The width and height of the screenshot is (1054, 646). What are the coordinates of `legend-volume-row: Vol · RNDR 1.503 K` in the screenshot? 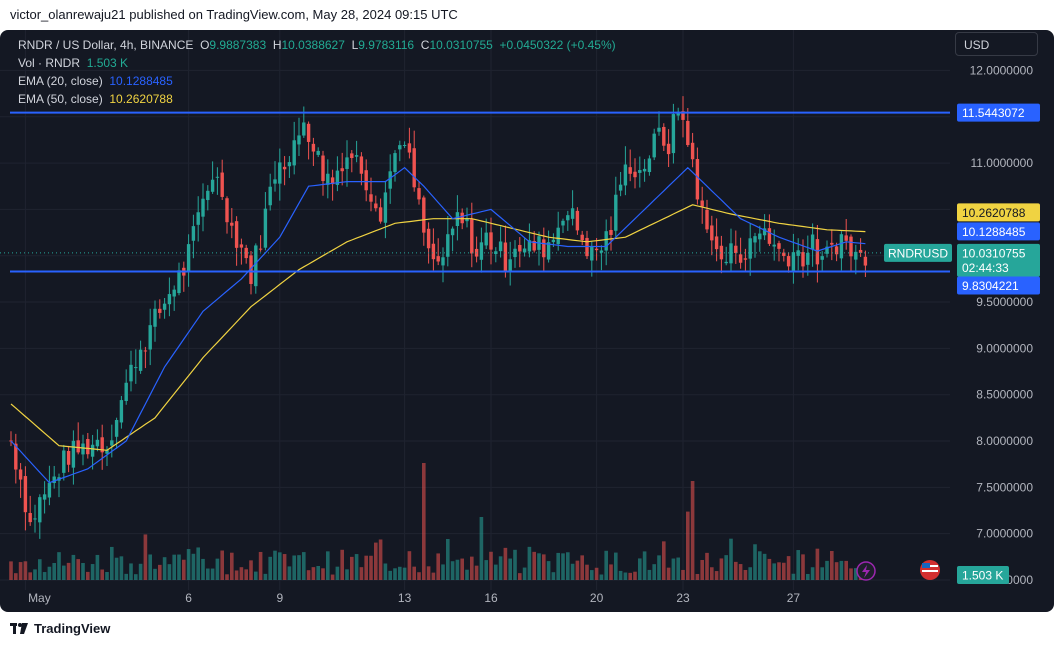 It's located at (317, 63).